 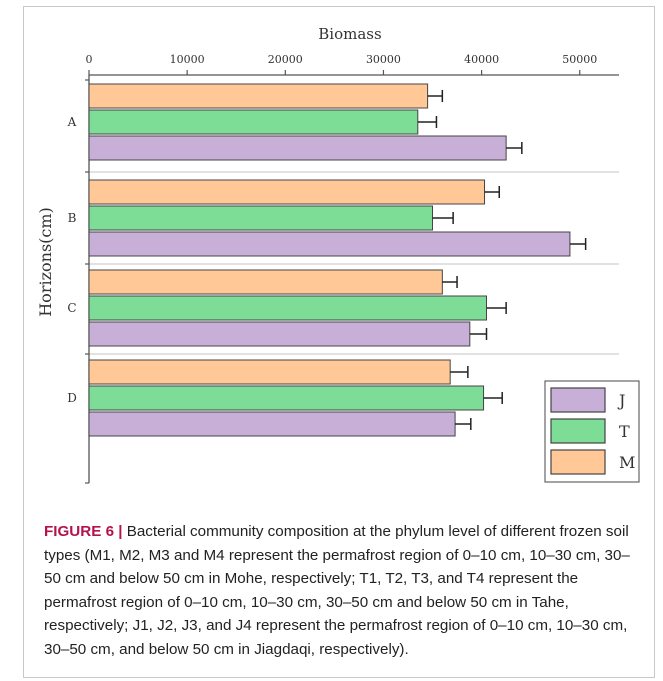 I want to click on caption-label: FIGURE 6 |, so click(x=83, y=531).